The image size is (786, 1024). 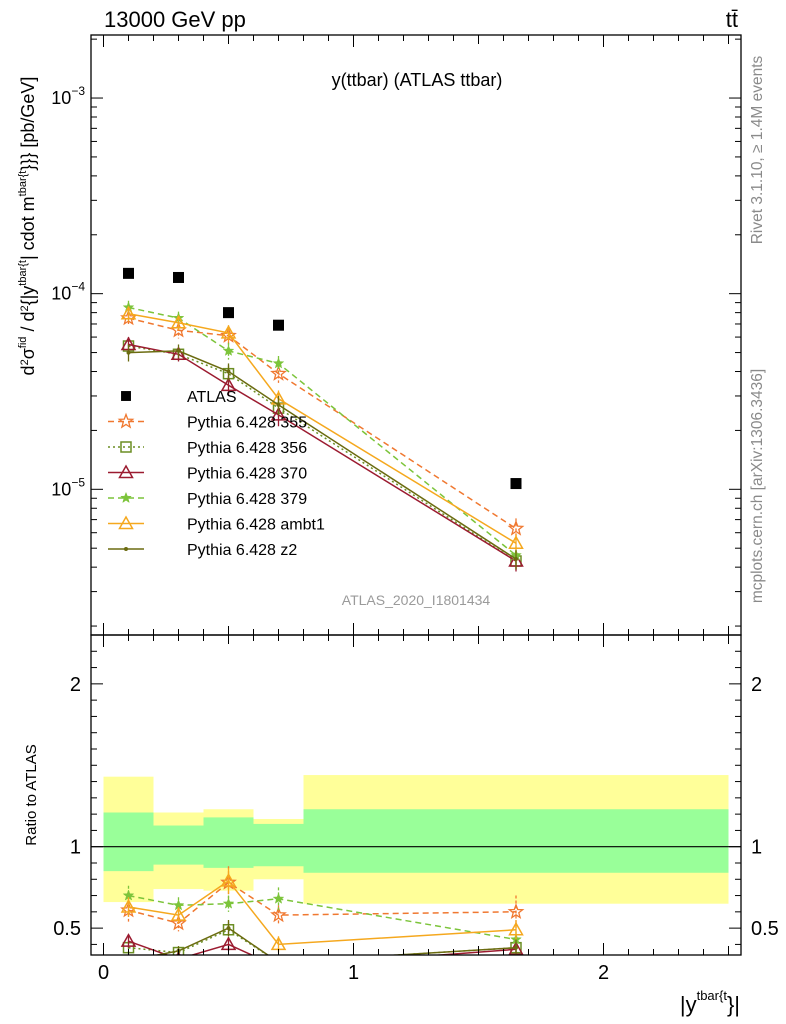 What do you see at coordinates (247, 448) in the screenshot?
I see `legend-label: Pythia 6.428 356` at bounding box center [247, 448].